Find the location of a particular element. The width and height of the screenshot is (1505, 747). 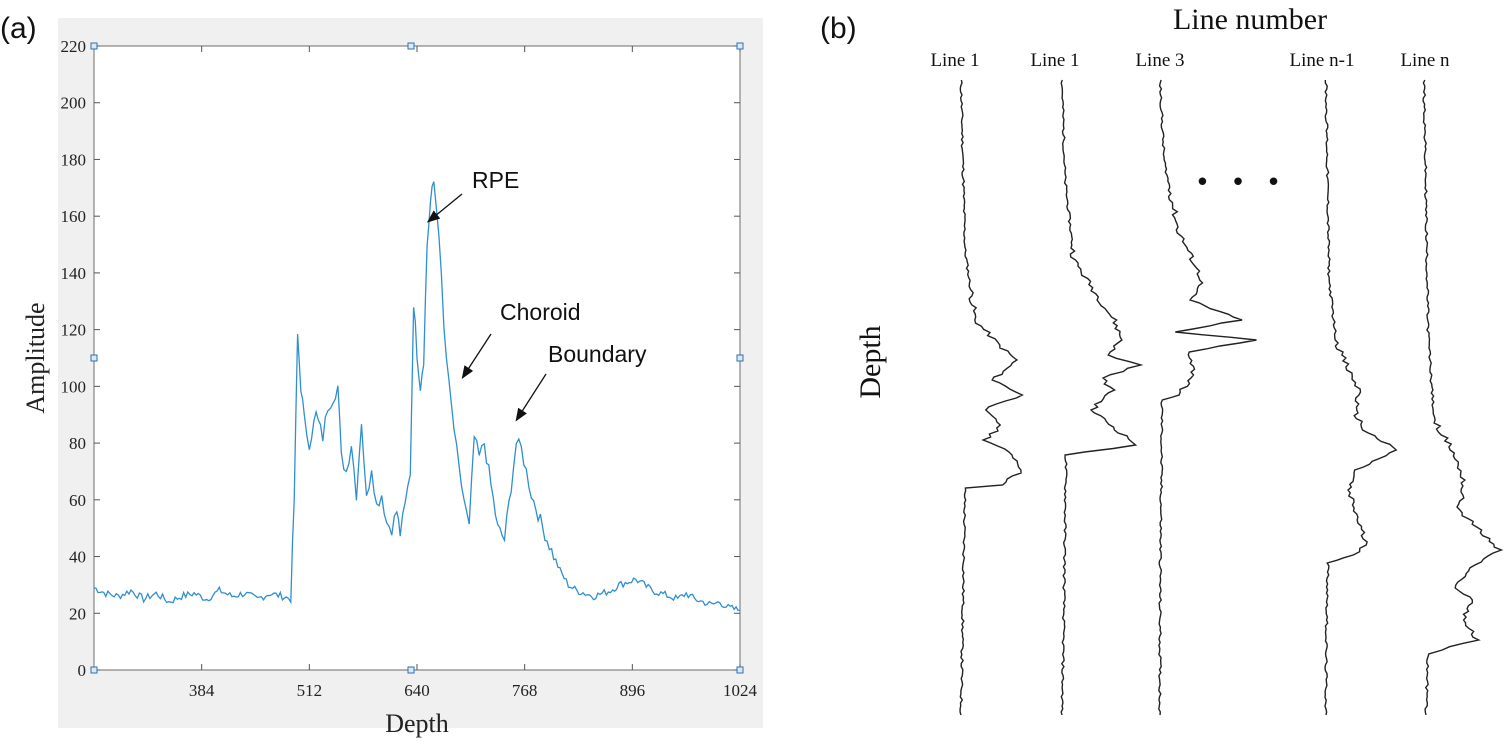

depth-axis-title: Depth is located at coordinates (870, 361).